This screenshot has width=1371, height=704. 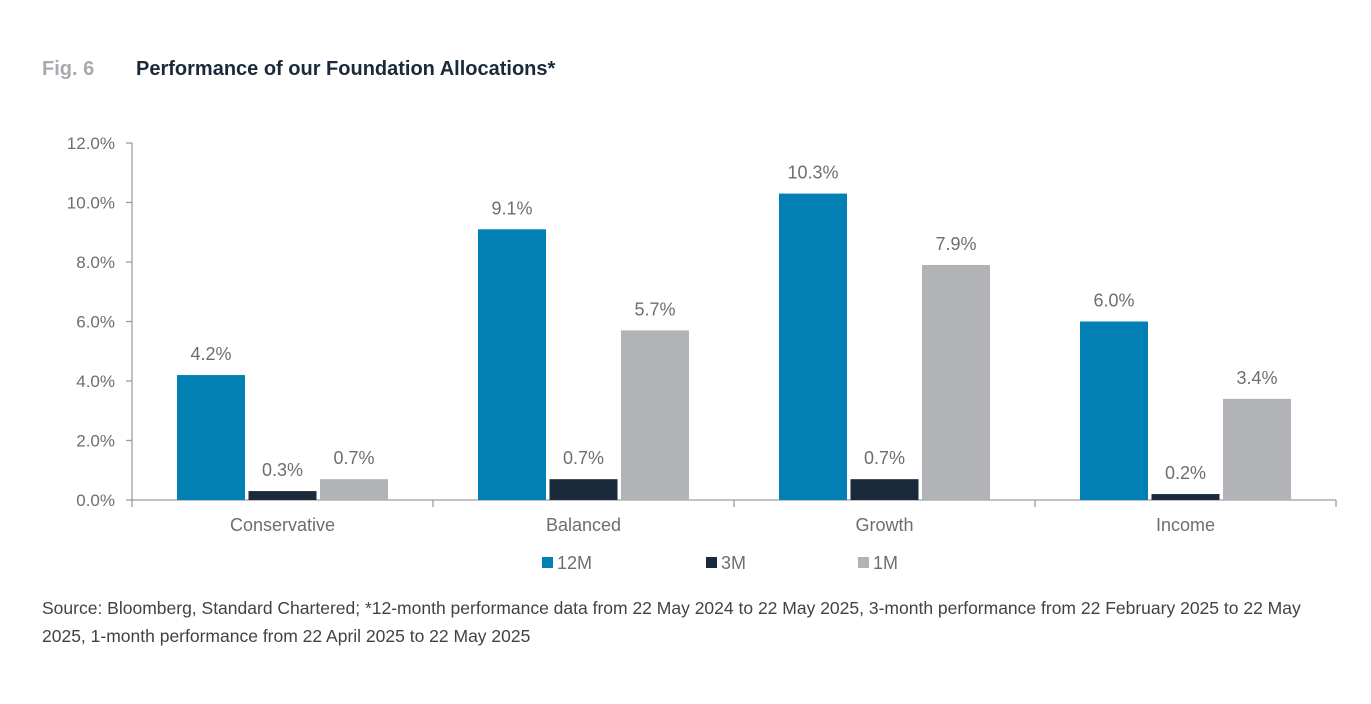 What do you see at coordinates (95, 322) in the screenshot?
I see `y-tick-label: 6.0%` at bounding box center [95, 322].